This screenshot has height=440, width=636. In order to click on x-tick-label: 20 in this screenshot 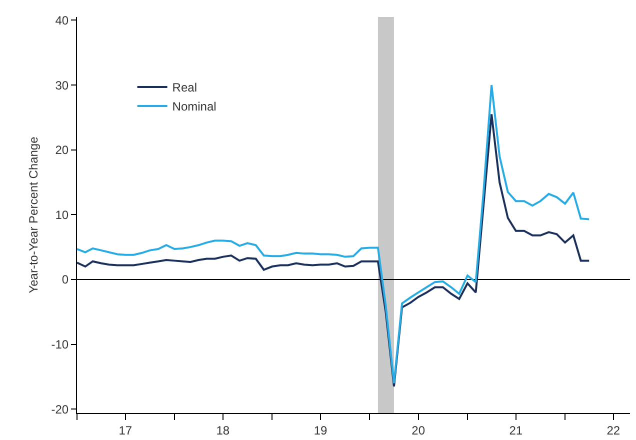, I will do `click(419, 430)`.